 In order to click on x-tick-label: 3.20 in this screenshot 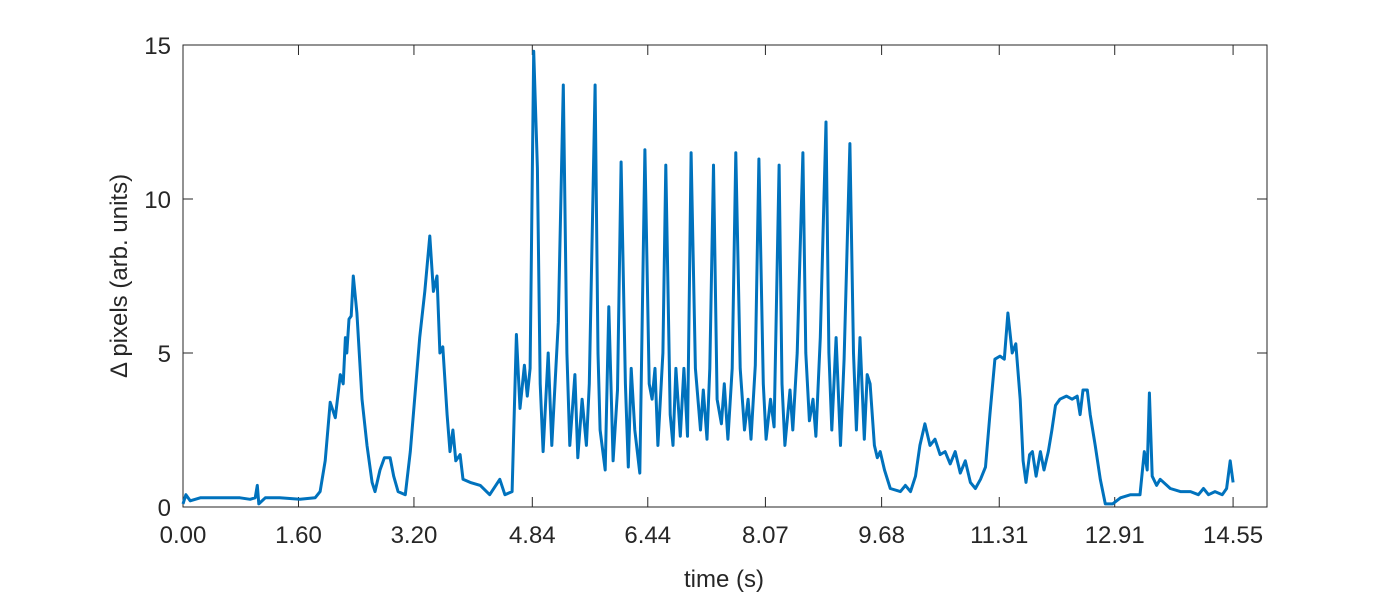, I will do `click(414, 535)`.